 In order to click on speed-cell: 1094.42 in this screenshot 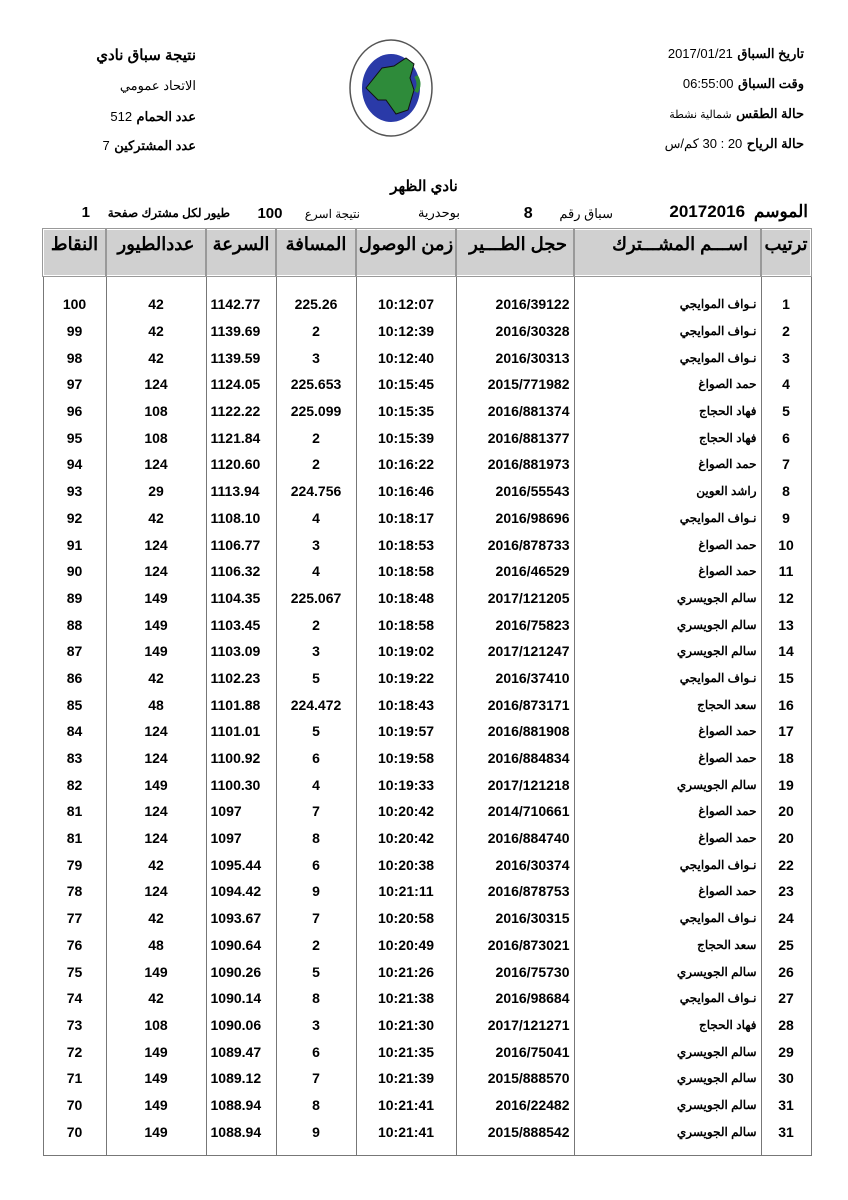, I will do `click(241, 891)`.